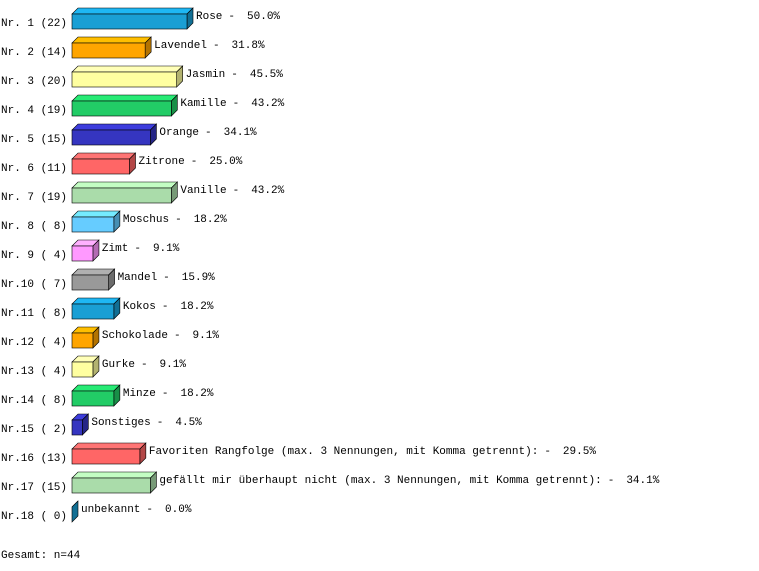  I want to click on bar-label: Orange -34.1%, so click(208, 133).